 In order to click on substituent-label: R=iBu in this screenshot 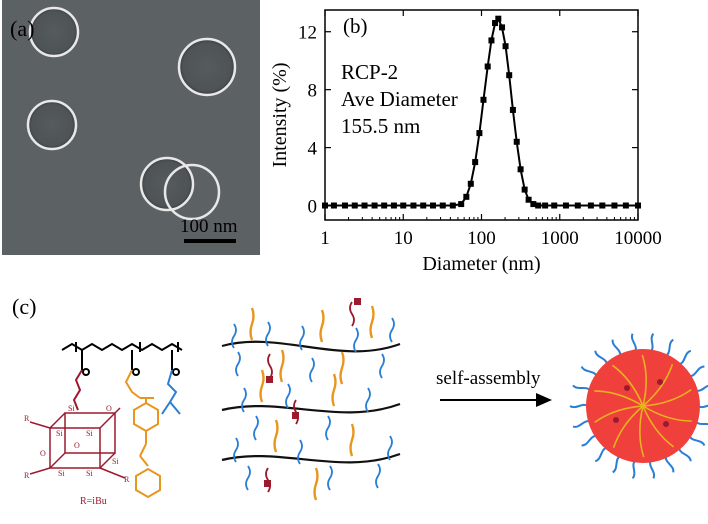, I will do `click(93, 501)`.